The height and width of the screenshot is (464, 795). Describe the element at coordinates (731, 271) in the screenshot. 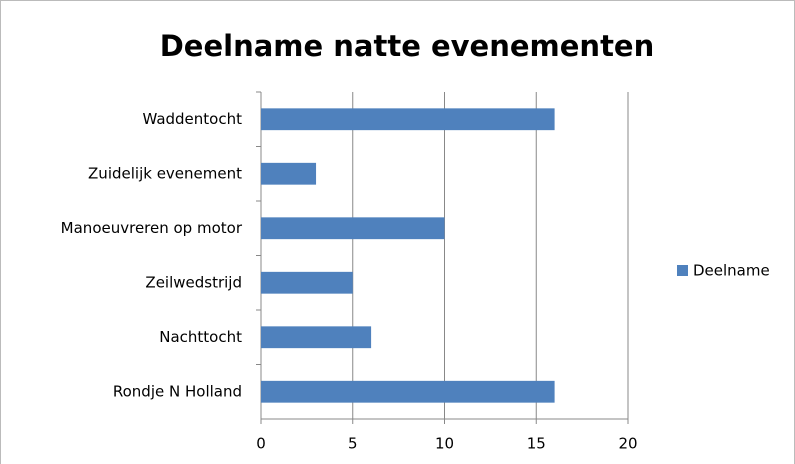

I see `legend-label: Deelname` at that location.